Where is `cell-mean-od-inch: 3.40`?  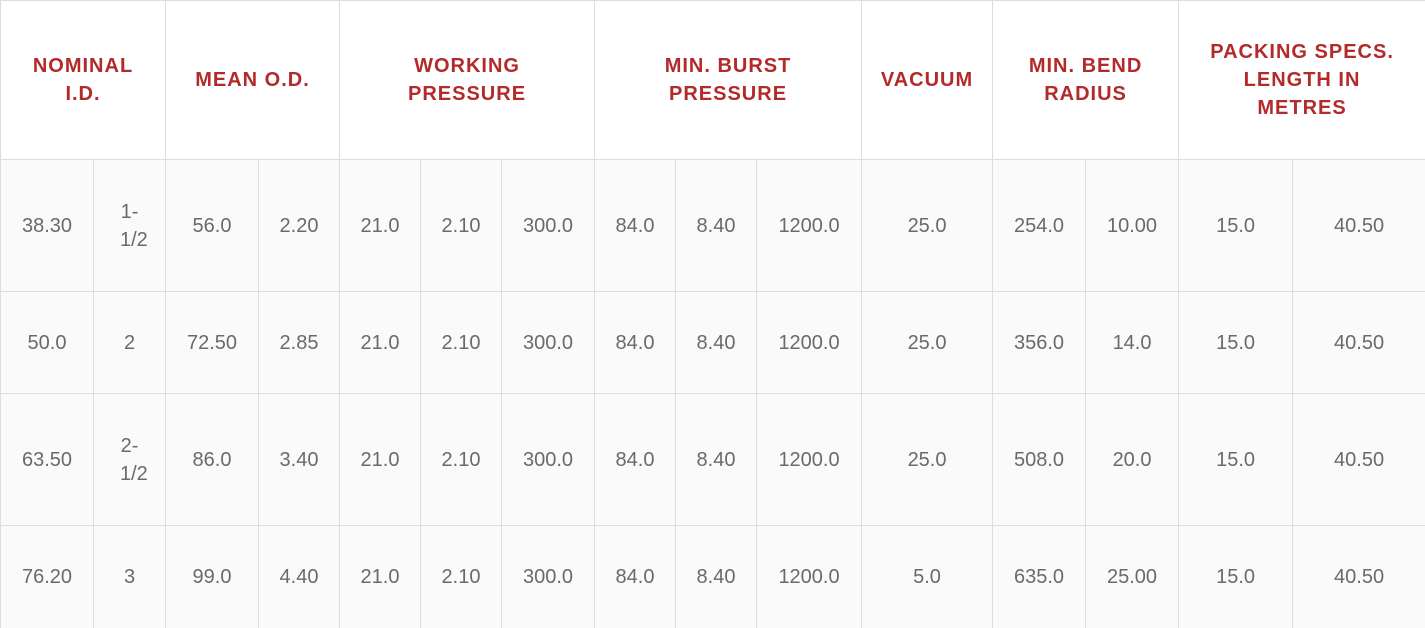
cell-mean-od-inch: 3.40 is located at coordinates (299, 459).